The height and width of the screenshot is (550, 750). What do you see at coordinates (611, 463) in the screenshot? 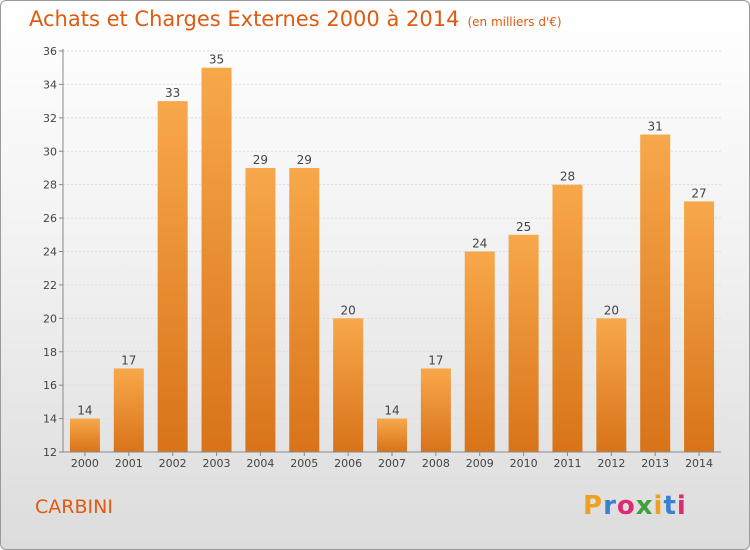
I see `x-tick-label: 2012` at bounding box center [611, 463].